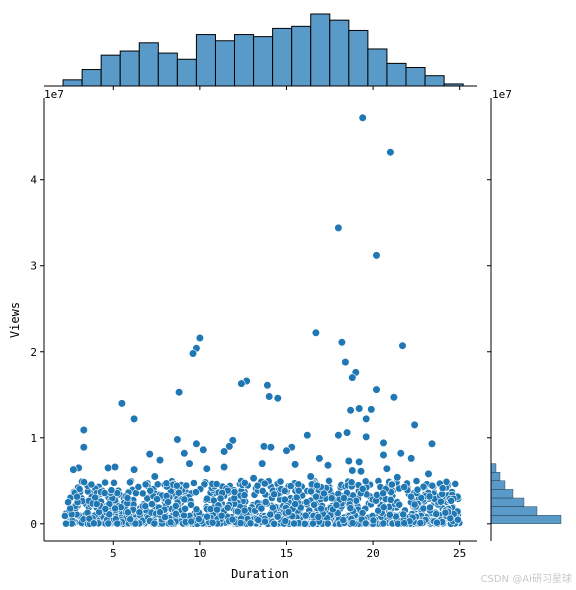 Image resolution: width=576 pixels, height=590 pixels. I want to click on y-tick-label: 2, so click(33, 352).